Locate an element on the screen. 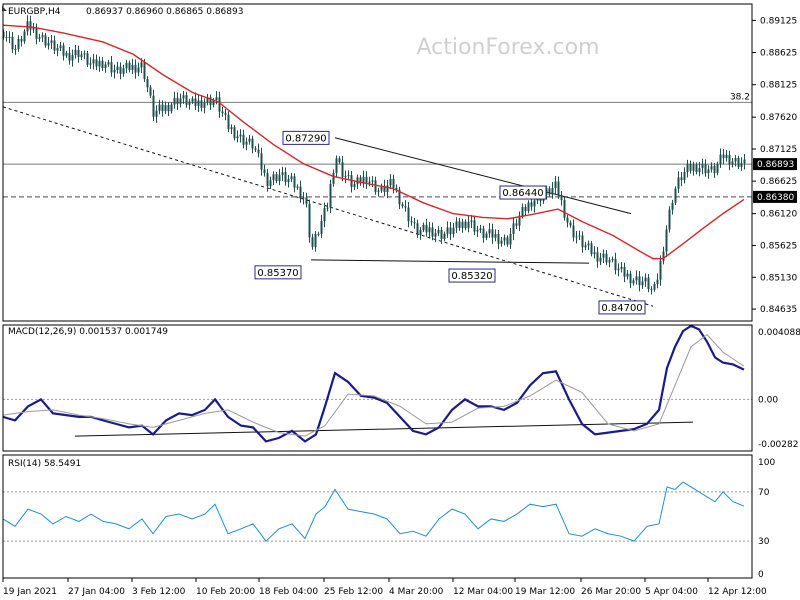 This screenshot has height=600, width=800. x-tick-label: 4 Mar 20:00 is located at coordinates (416, 592).